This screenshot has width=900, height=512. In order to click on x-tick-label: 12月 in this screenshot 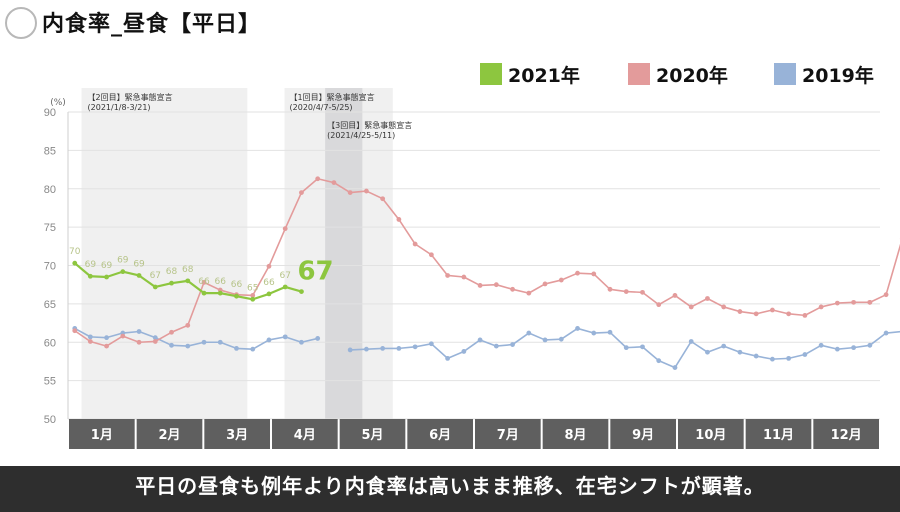, I will do `click(846, 435)`.